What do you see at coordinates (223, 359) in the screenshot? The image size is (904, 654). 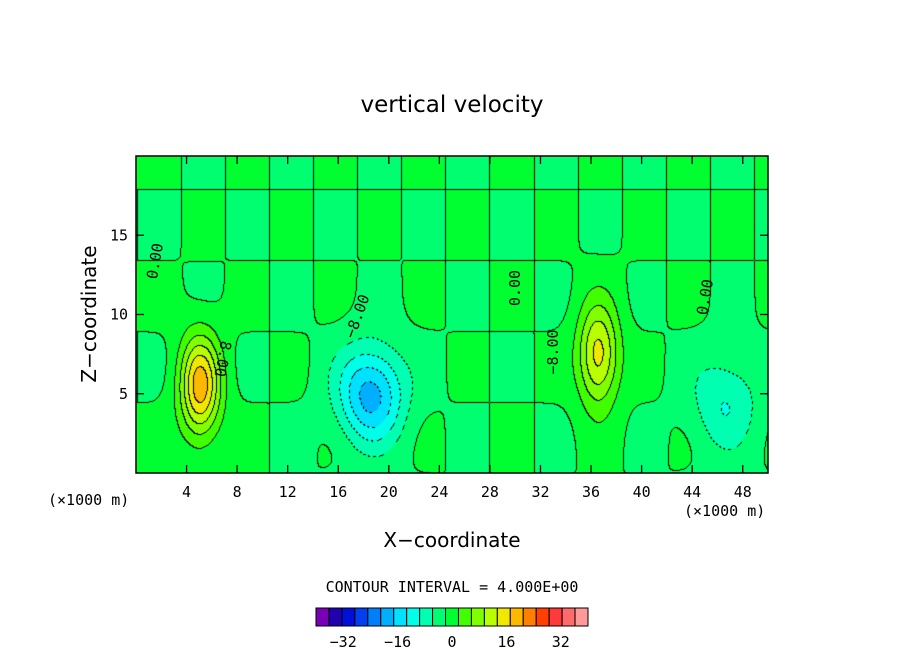 I see `contour-label: 8.00` at bounding box center [223, 359].